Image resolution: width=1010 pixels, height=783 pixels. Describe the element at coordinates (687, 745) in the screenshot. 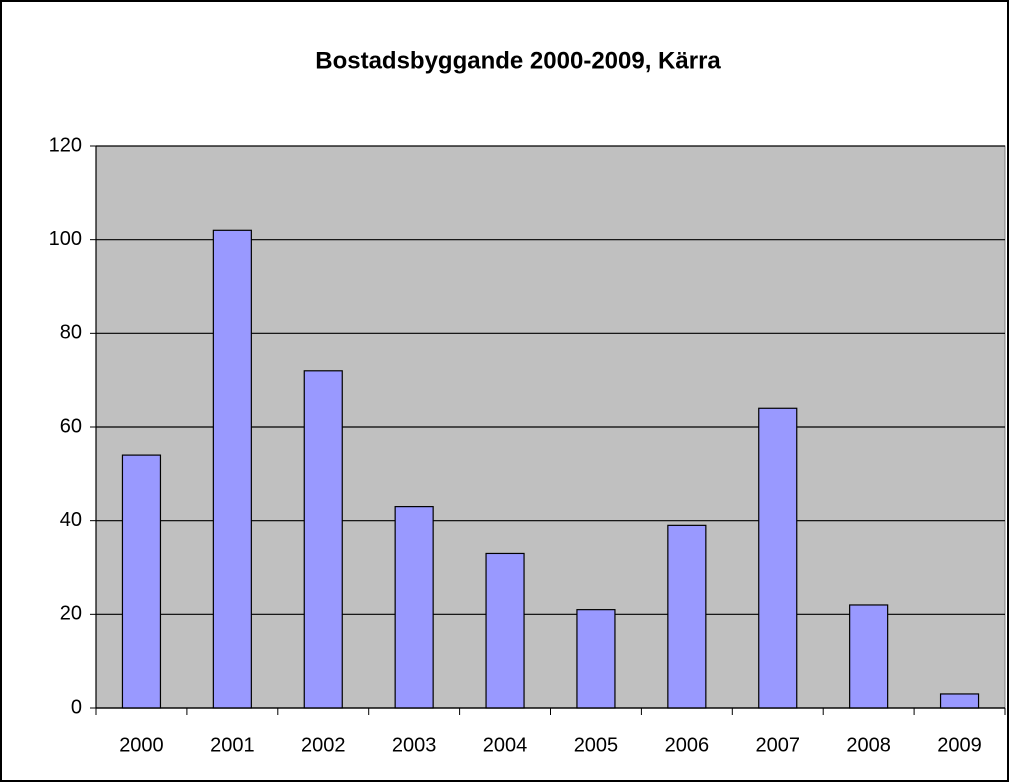

I see `x-tick-label: 2006` at that location.